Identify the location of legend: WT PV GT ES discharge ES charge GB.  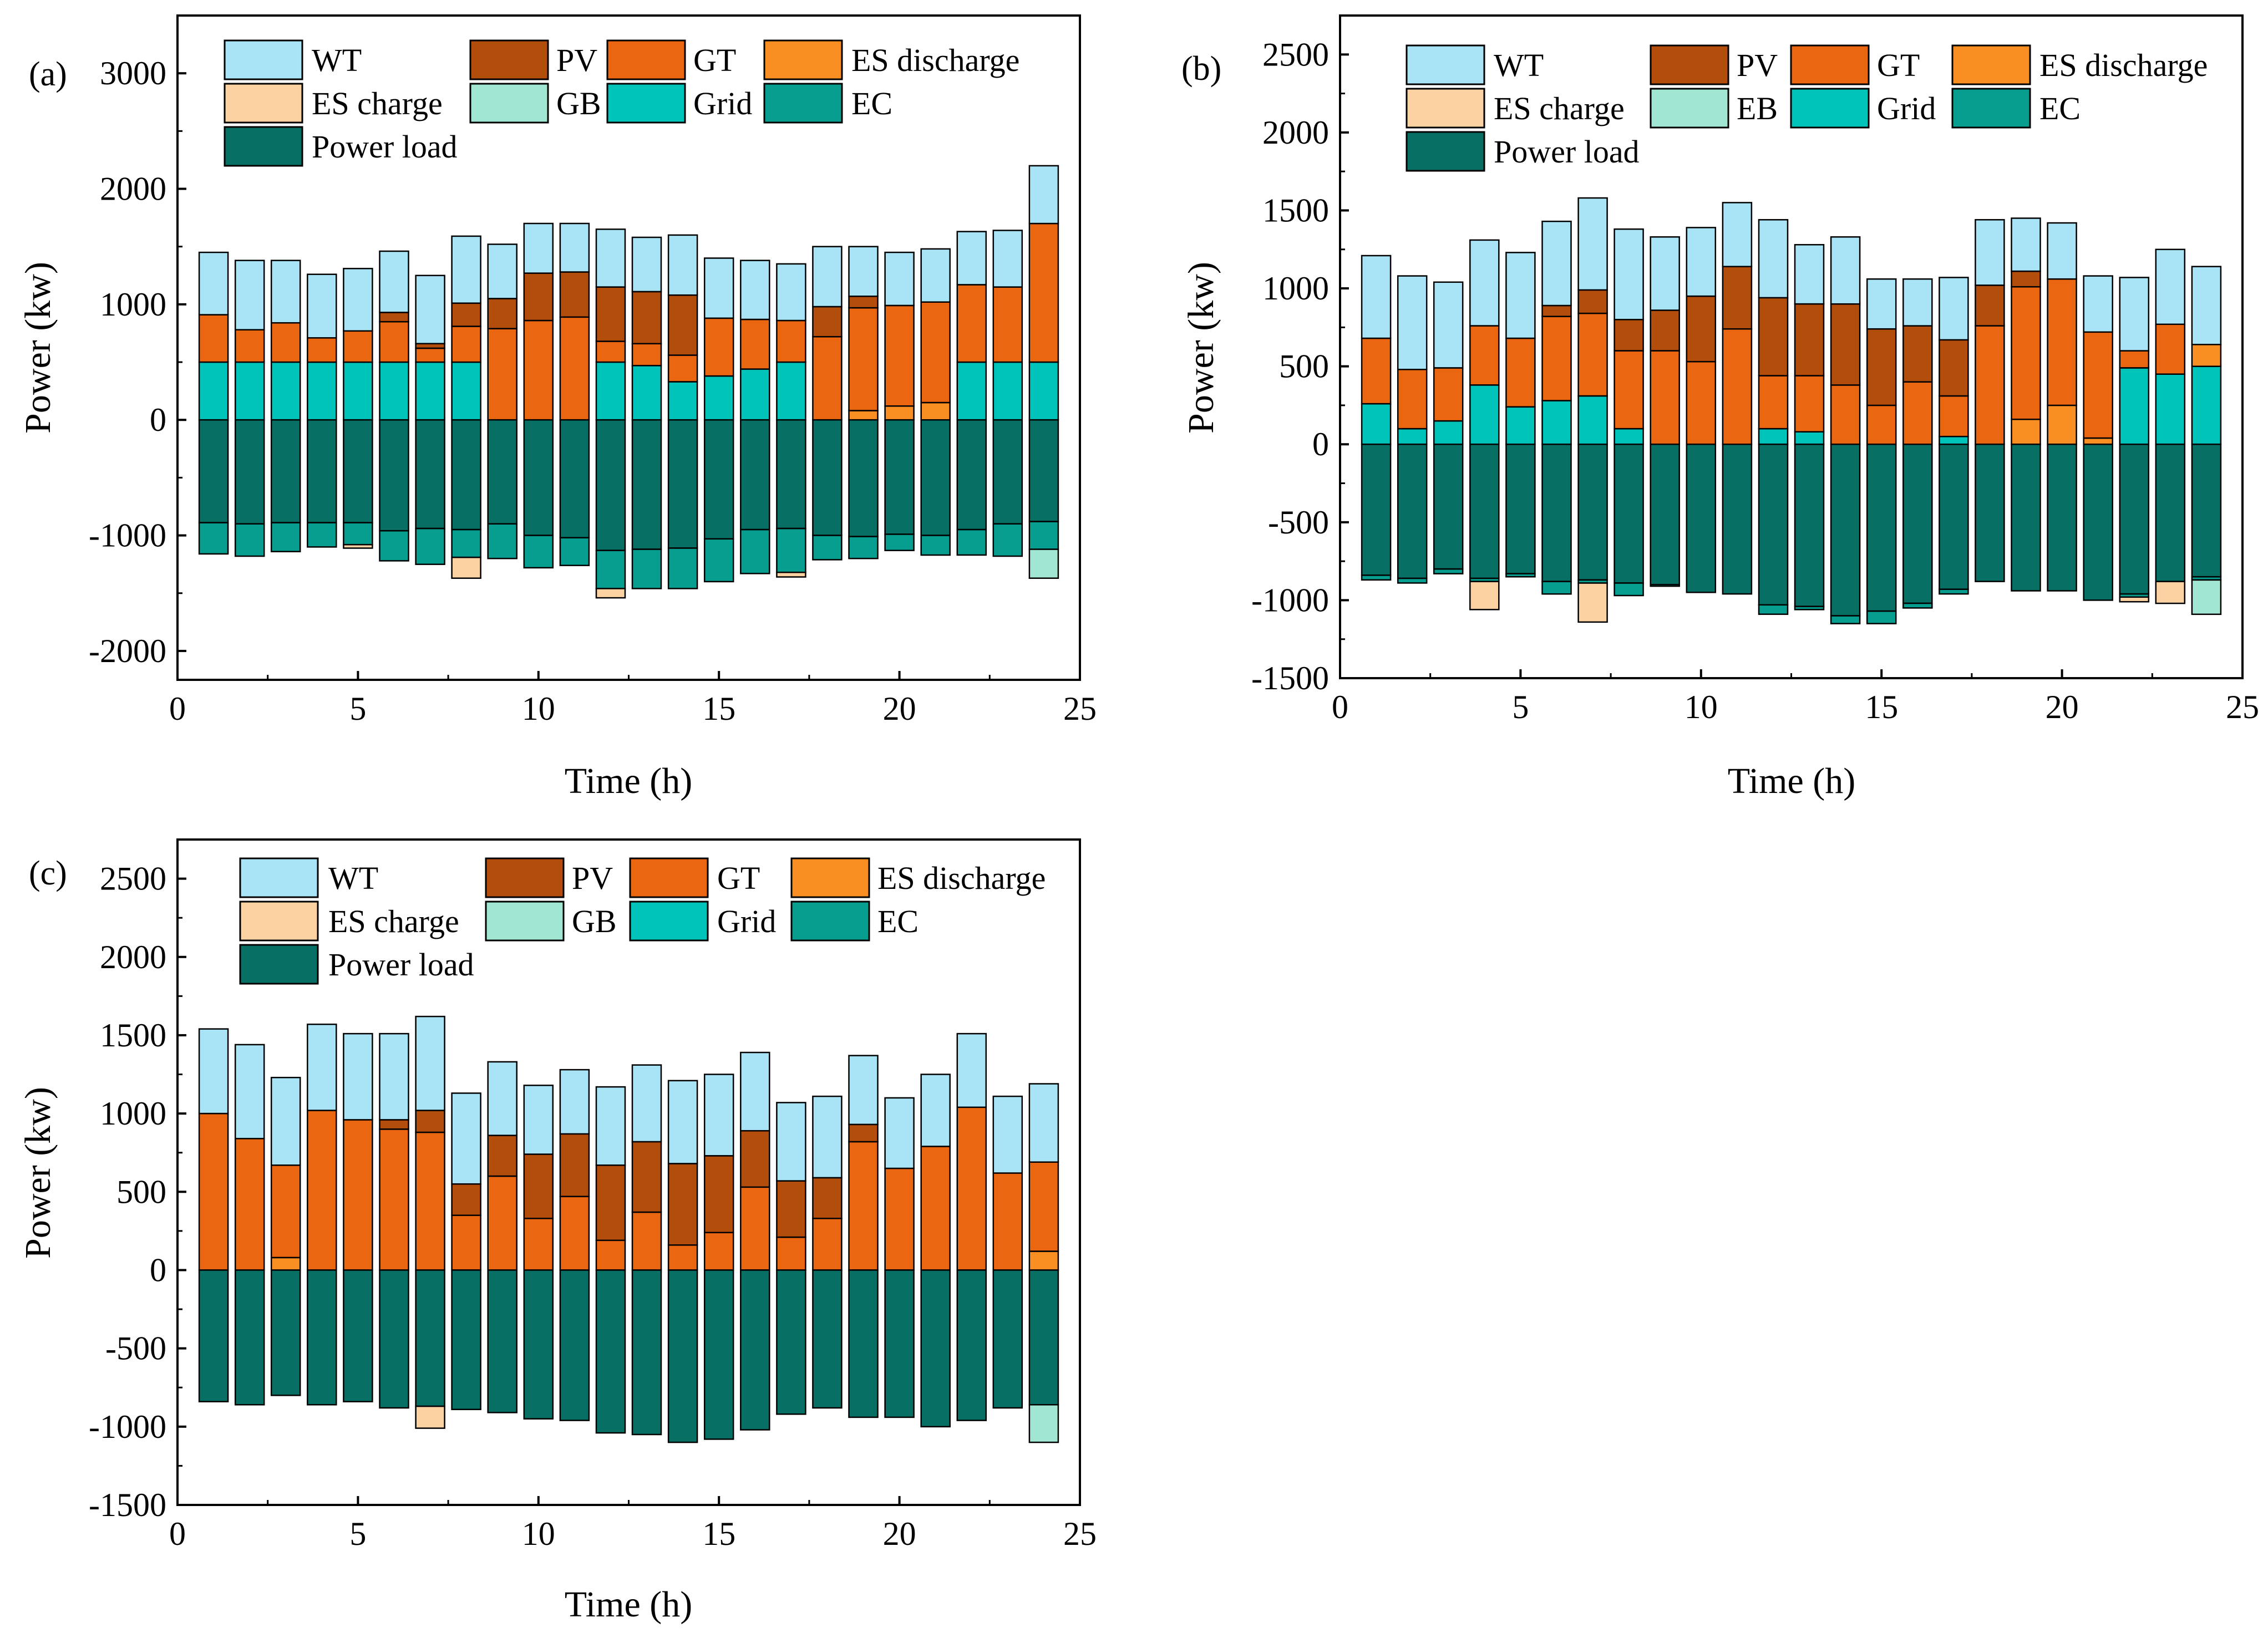
(622, 103).